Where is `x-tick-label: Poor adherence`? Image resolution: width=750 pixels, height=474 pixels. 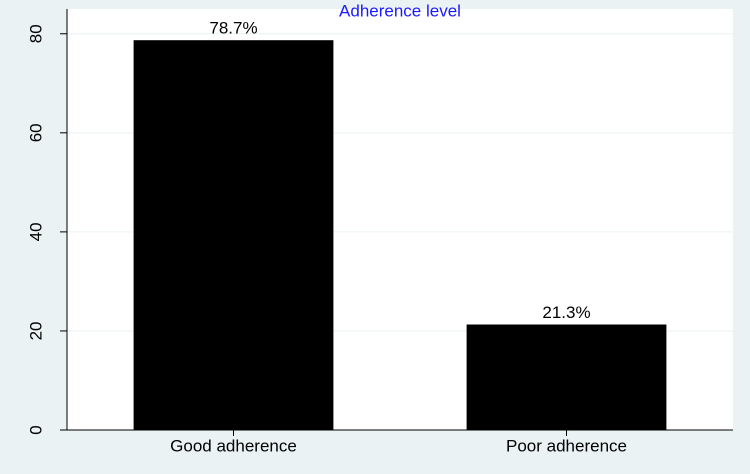
x-tick-label: Poor adherence is located at coordinates (566, 445).